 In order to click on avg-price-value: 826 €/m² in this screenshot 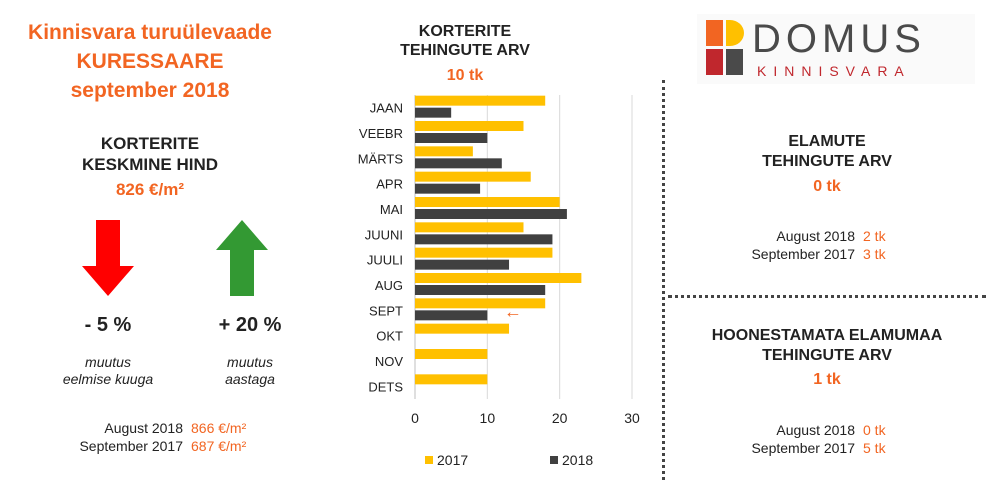, I will do `click(150, 189)`.